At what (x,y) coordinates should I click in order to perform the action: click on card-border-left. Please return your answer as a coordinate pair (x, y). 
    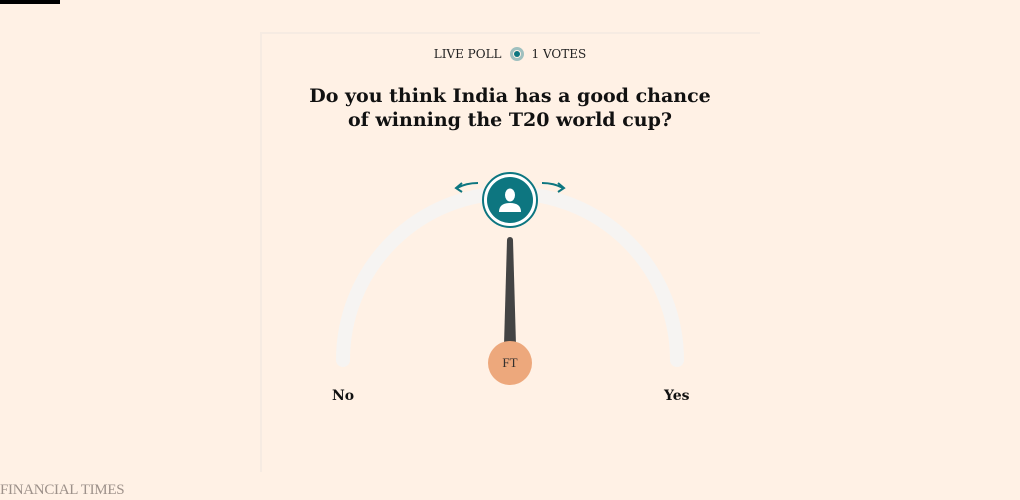
    Looking at the image, I should click on (261, 252).